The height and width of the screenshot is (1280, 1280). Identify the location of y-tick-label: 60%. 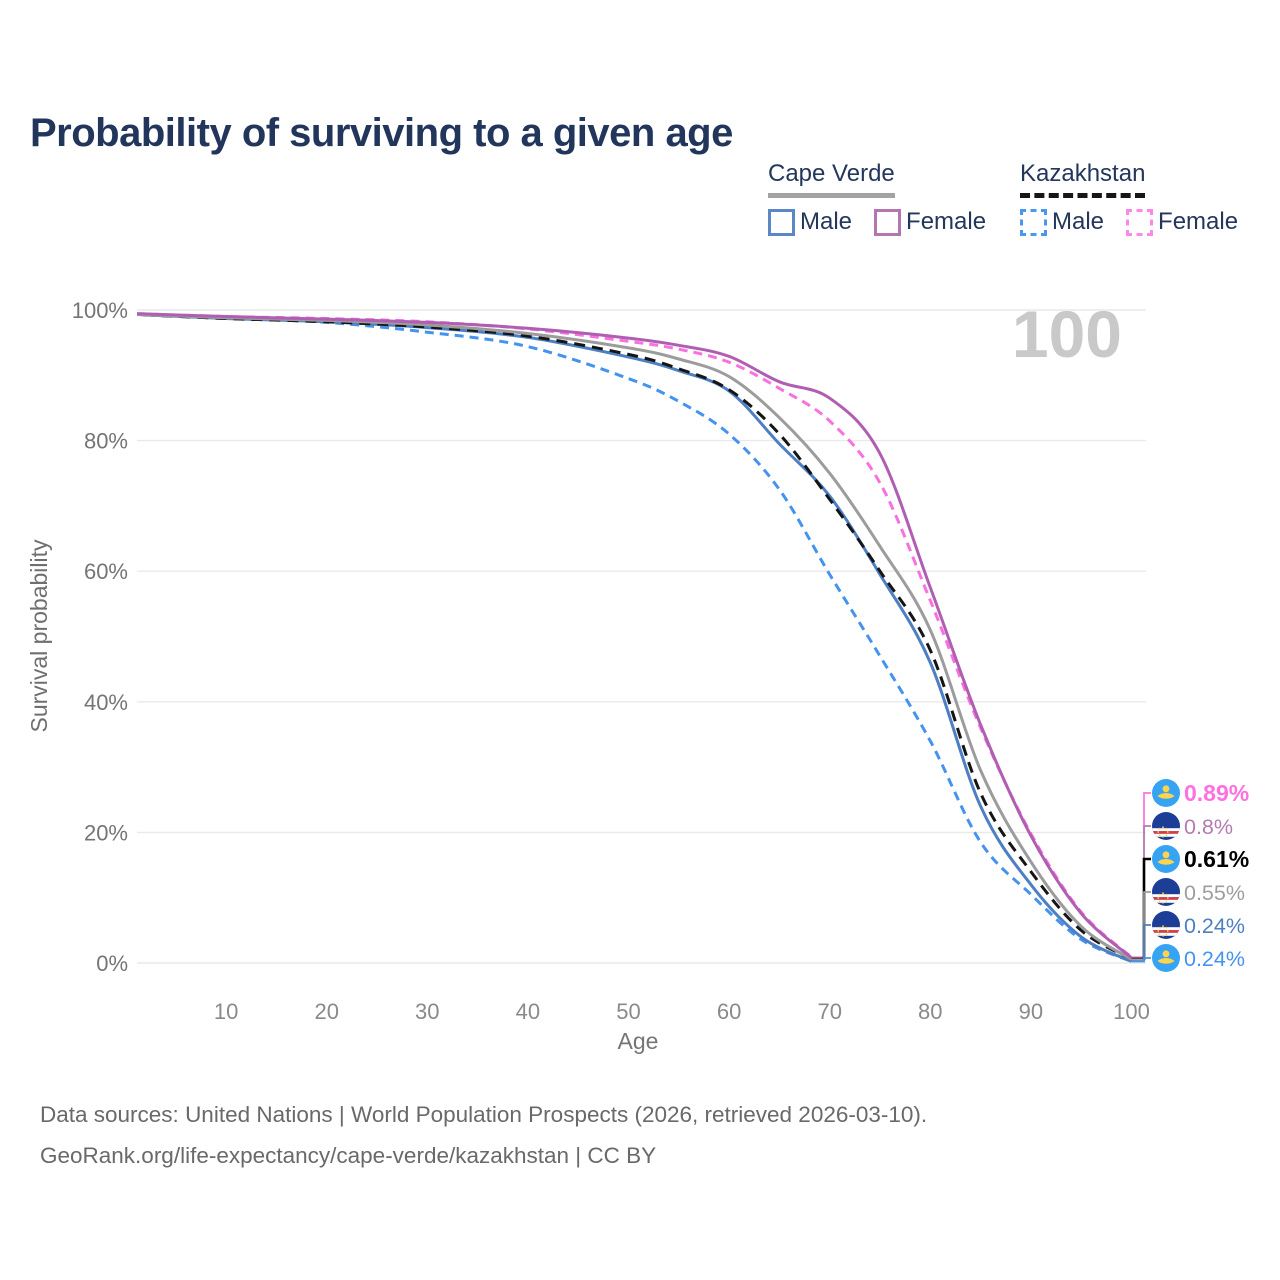
(106, 571).